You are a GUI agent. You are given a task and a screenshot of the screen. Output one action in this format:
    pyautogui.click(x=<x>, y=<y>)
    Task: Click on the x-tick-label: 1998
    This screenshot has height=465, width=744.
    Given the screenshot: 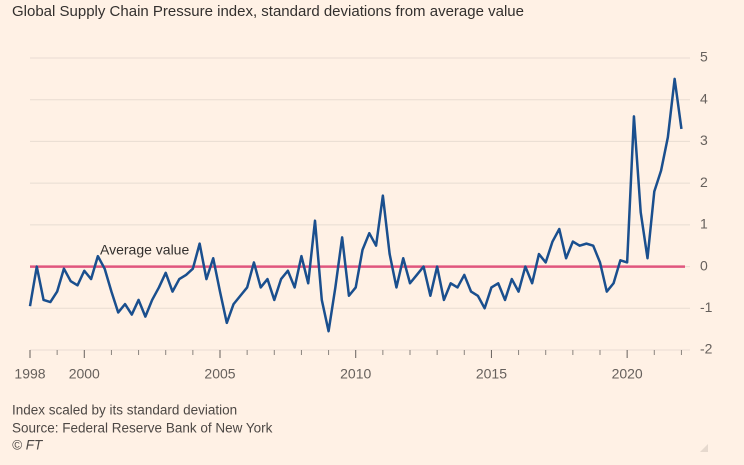 What is the action you would take?
    pyautogui.click(x=29, y=374)
    